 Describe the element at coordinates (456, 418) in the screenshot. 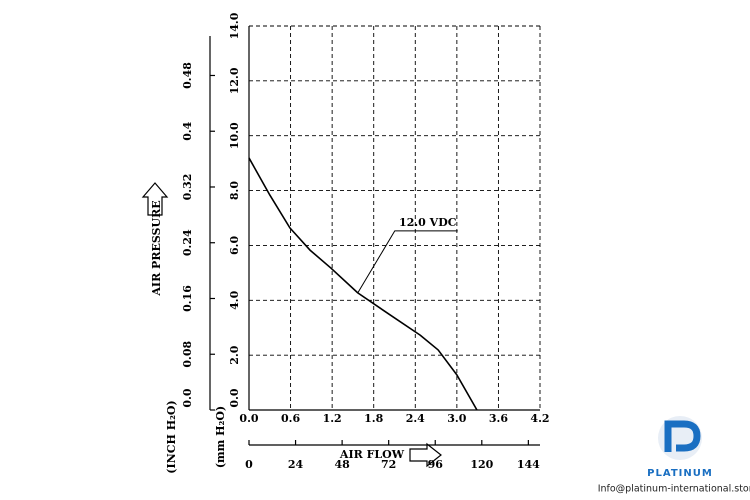

I see `x-tick-label: 3.0` at that location.